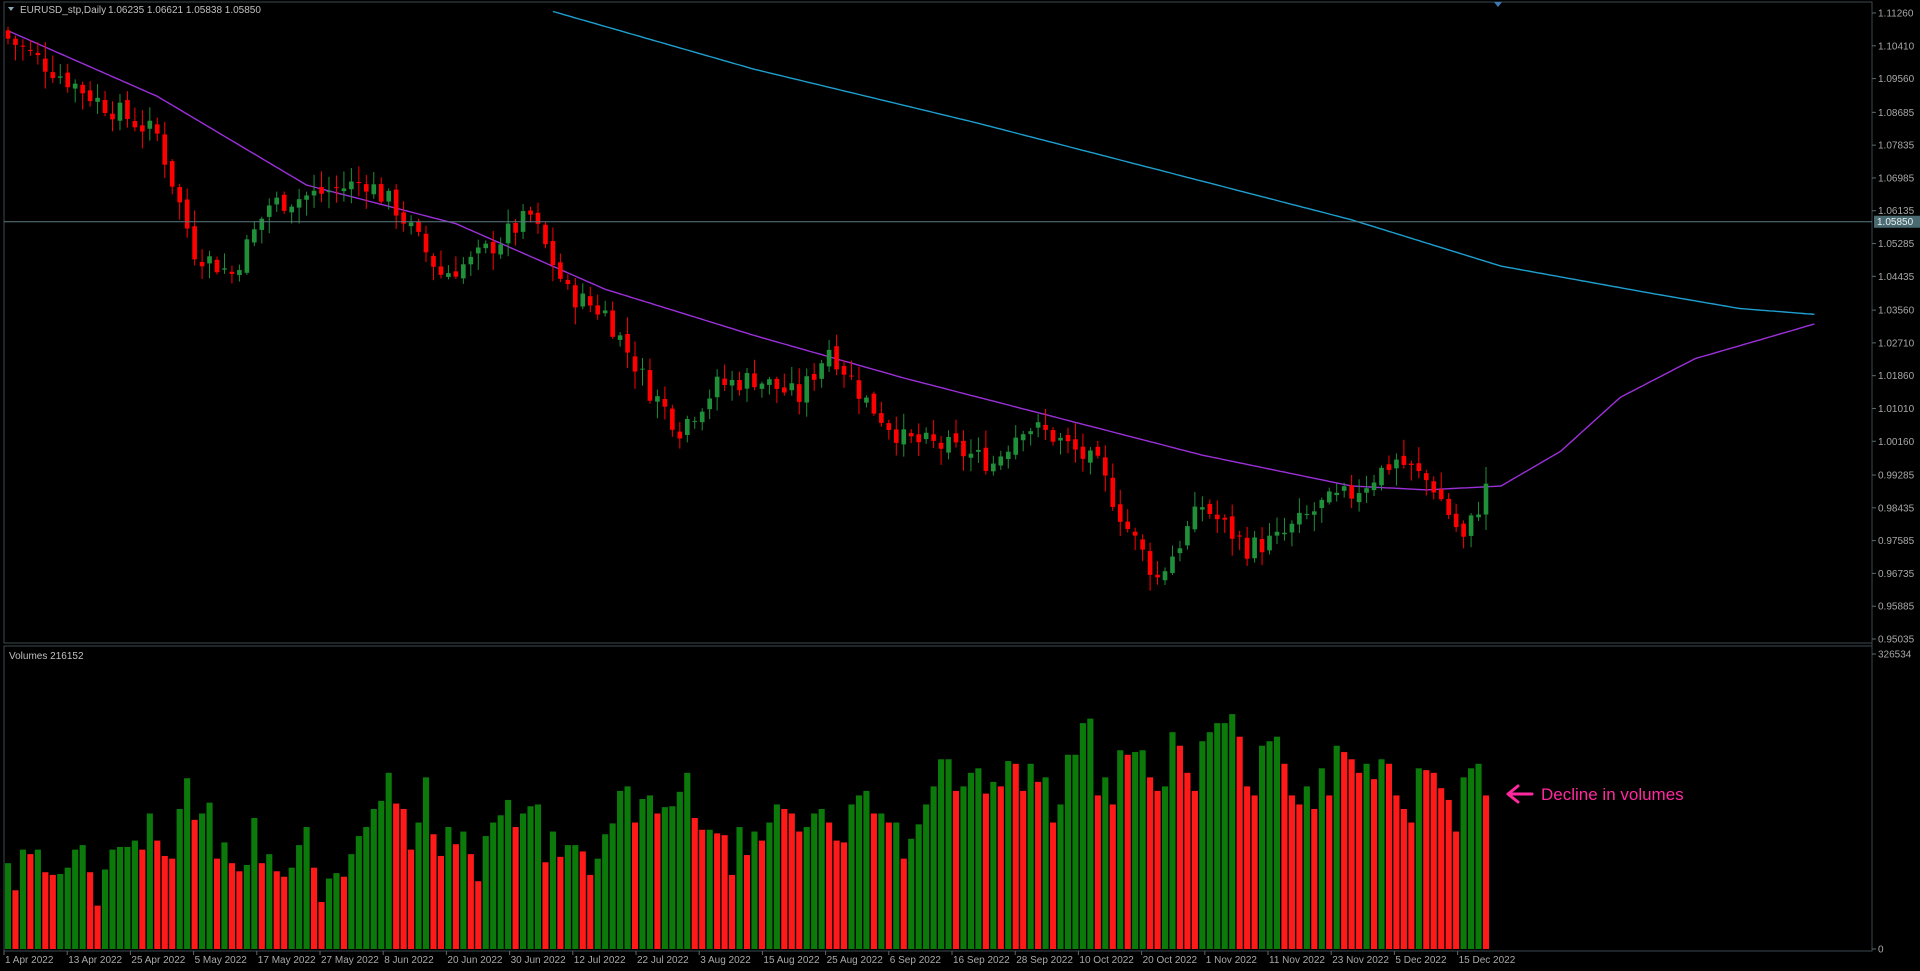 The width and height of the screenshot is (1920, 971). I want to click on price-tick-label: 1.11260, so click(1896, 14).